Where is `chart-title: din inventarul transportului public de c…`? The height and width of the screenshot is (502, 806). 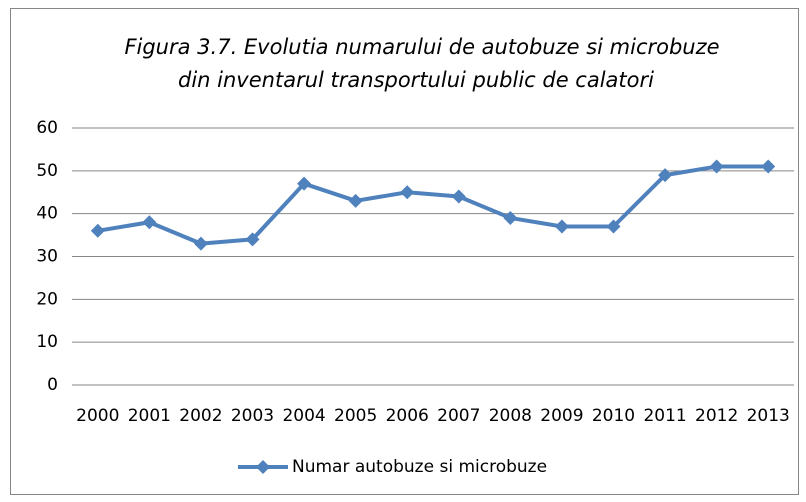 chart-title: din inventarul transportului public de c… is located at coordinates (416, 80).